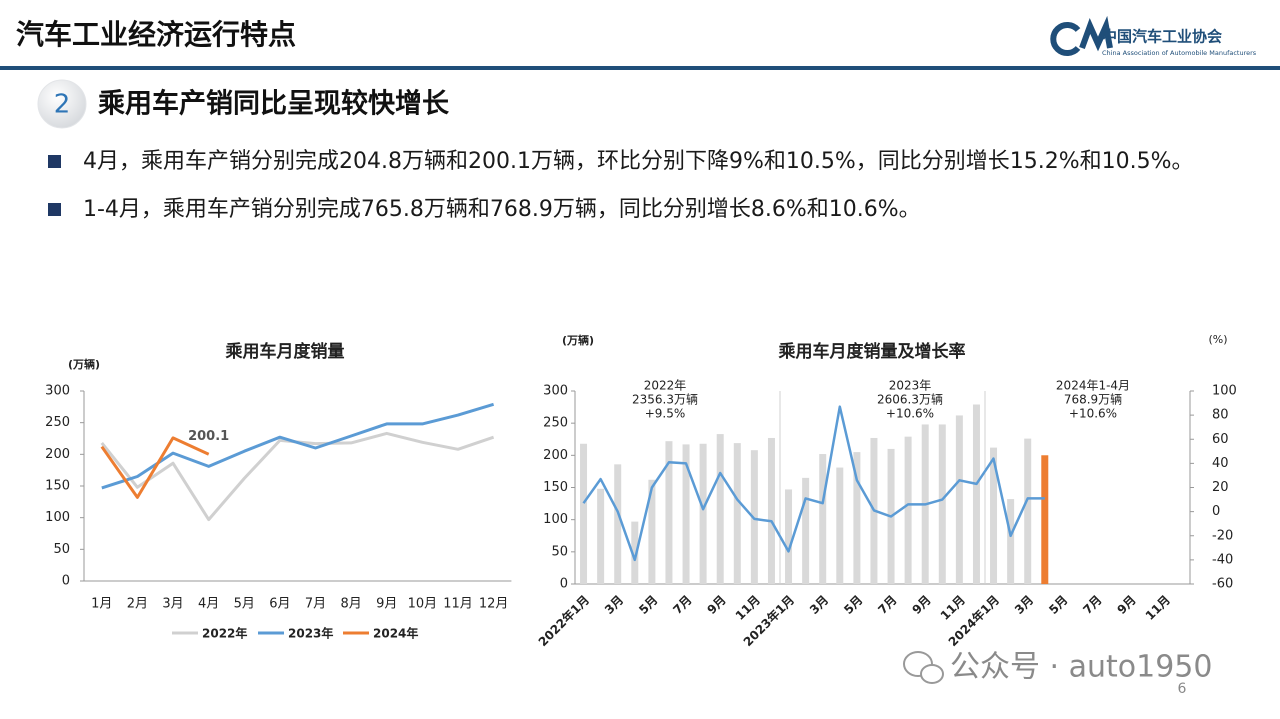 Image resolution: width=1280 pixels, height=719 pixels. I want to click on section-badge, so click(62, 104).